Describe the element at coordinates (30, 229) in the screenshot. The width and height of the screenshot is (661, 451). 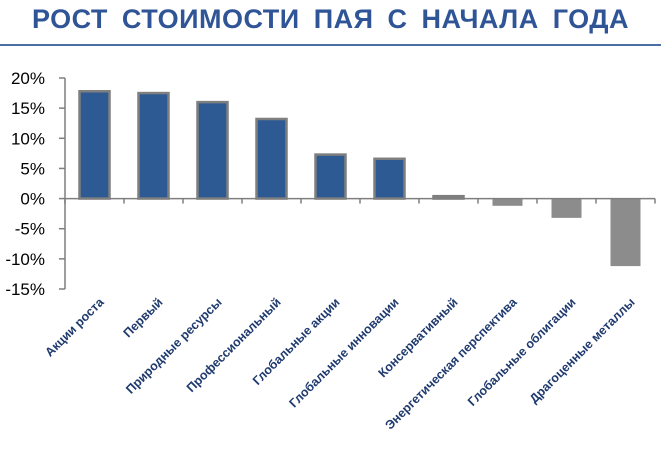
I see `y-tick-label: -5%` at that location.